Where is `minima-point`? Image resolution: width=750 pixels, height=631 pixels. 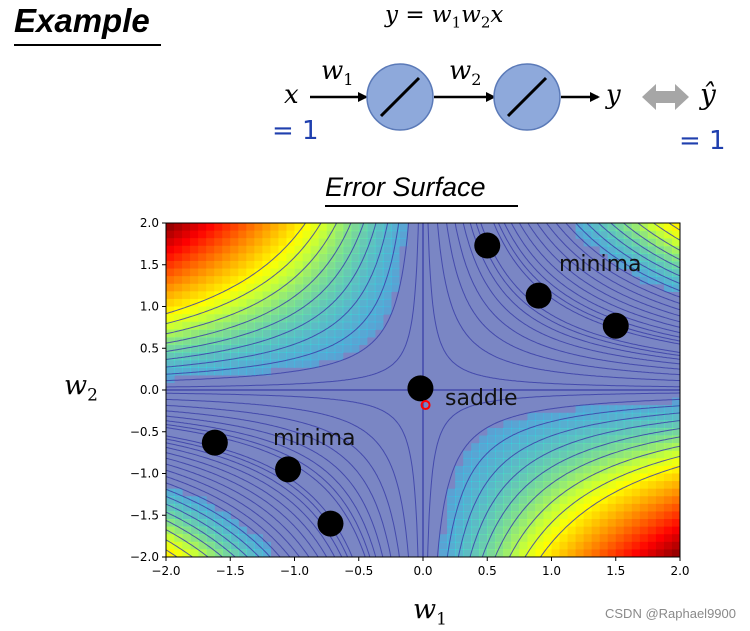
minima-point is located at coordinates (214, 442).